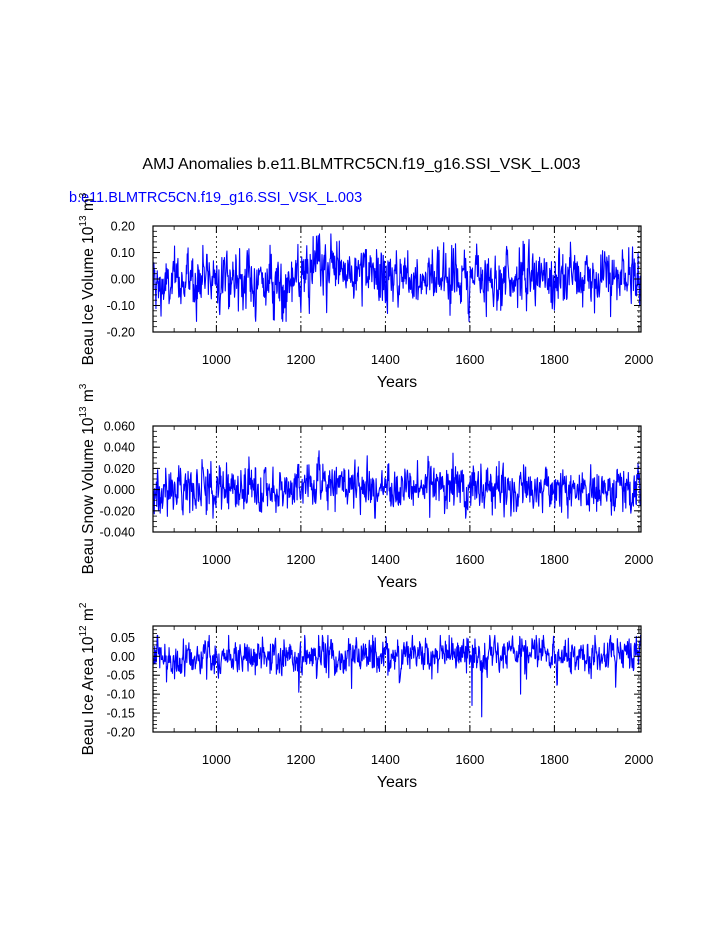 This screenshot has width=723, height=935. I want to click on y-axis-label: Beau Snow Volume 1013 m3, so click(87, 478).